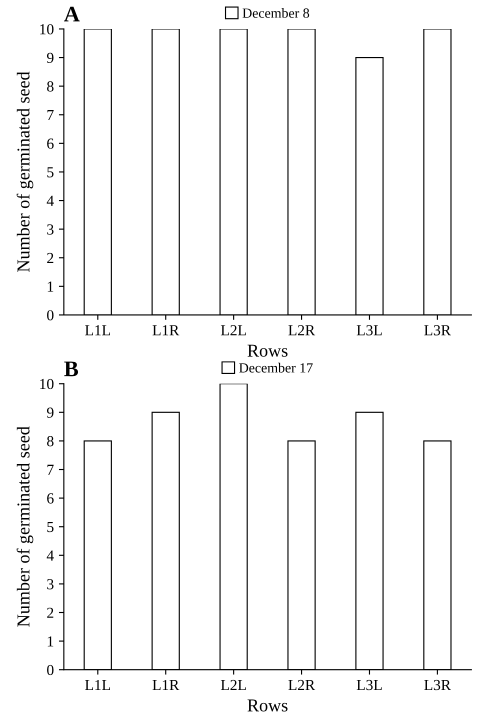  What do you see at coordinates (276, 367) in the screenshot?
I see `legend-label: December 17` at bounding box center [276, 367].